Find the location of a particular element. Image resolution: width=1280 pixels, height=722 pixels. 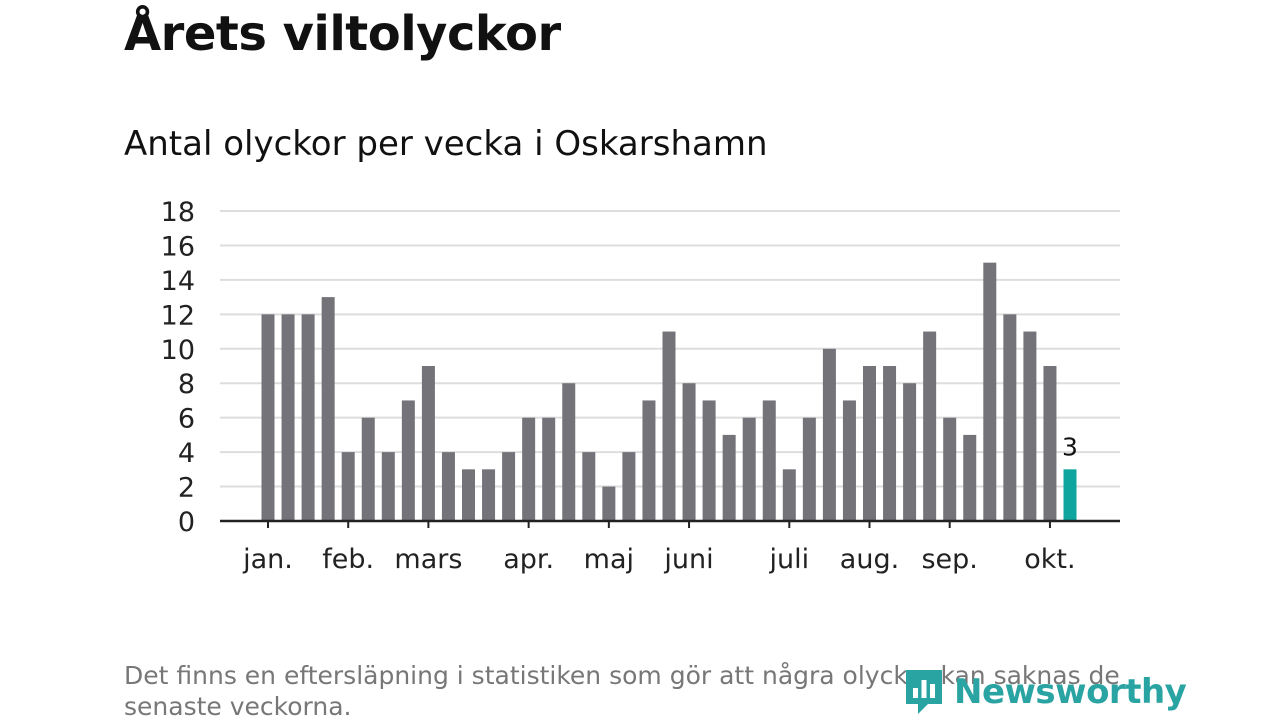

y-tick-label: 10 is located at coordinates (178, 350).